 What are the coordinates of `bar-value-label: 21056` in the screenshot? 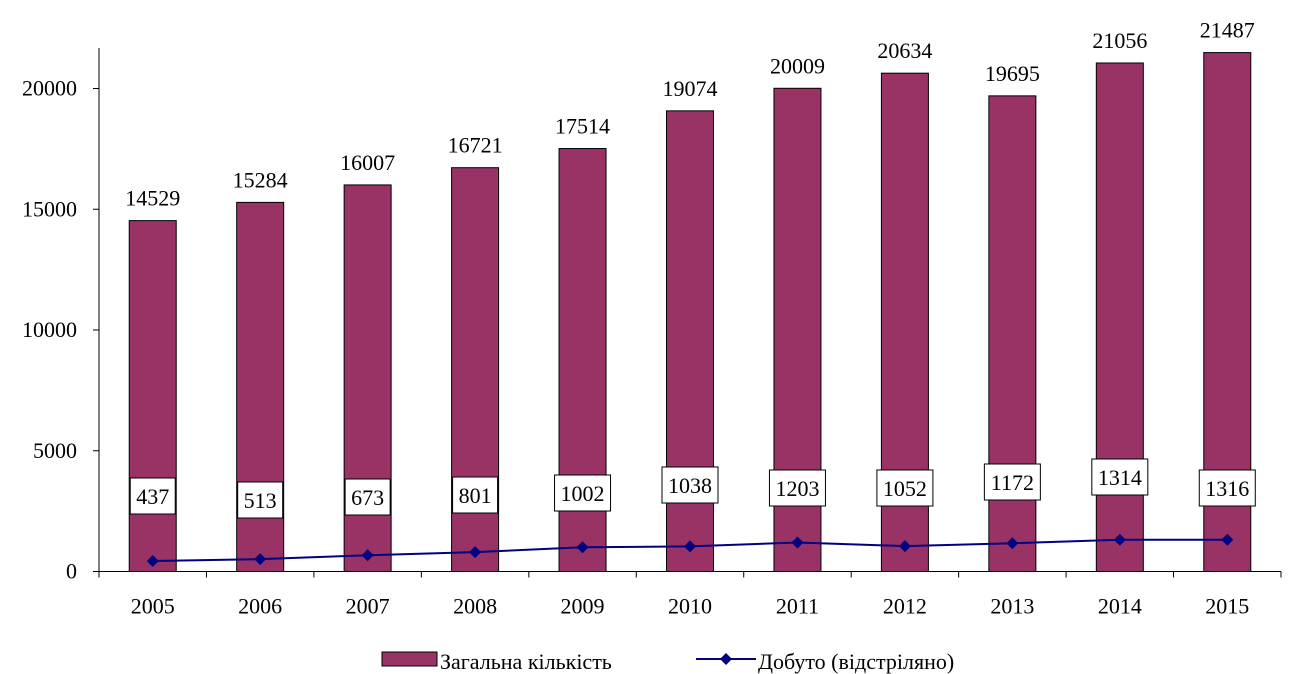 It's located at (1119, 40).